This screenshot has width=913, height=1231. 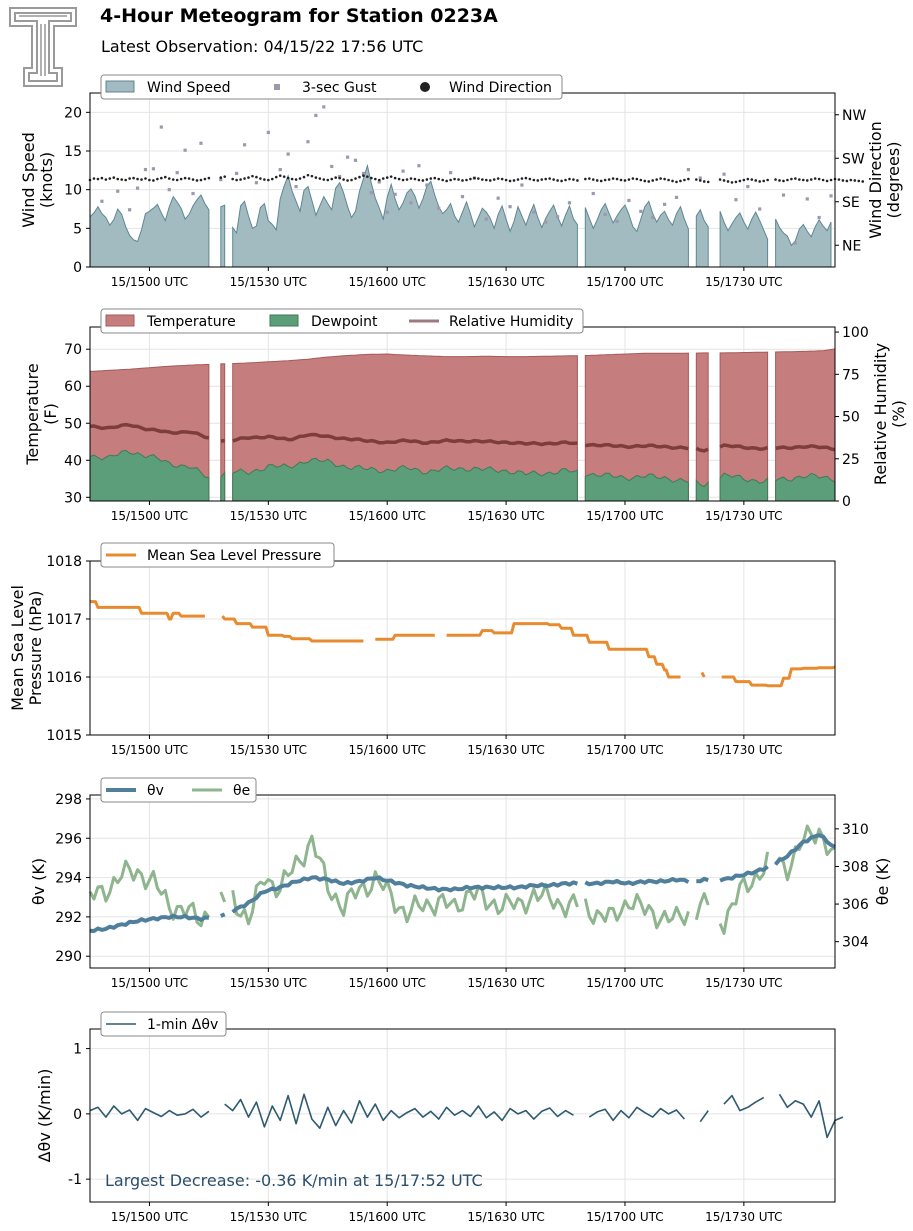 What do you see at coordinates (155, 791) in the screenshot?
I see `legend-label: θv` at bounding box center [155, 791].